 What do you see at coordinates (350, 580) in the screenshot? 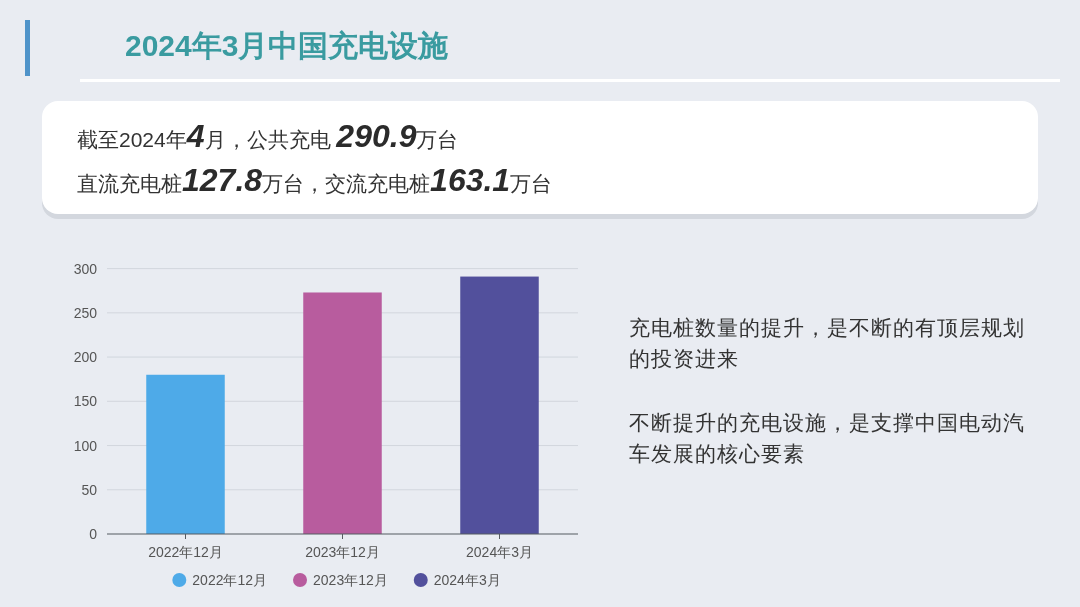
I see `legend-label: 2023年12月` at bounding box center [350, 580].